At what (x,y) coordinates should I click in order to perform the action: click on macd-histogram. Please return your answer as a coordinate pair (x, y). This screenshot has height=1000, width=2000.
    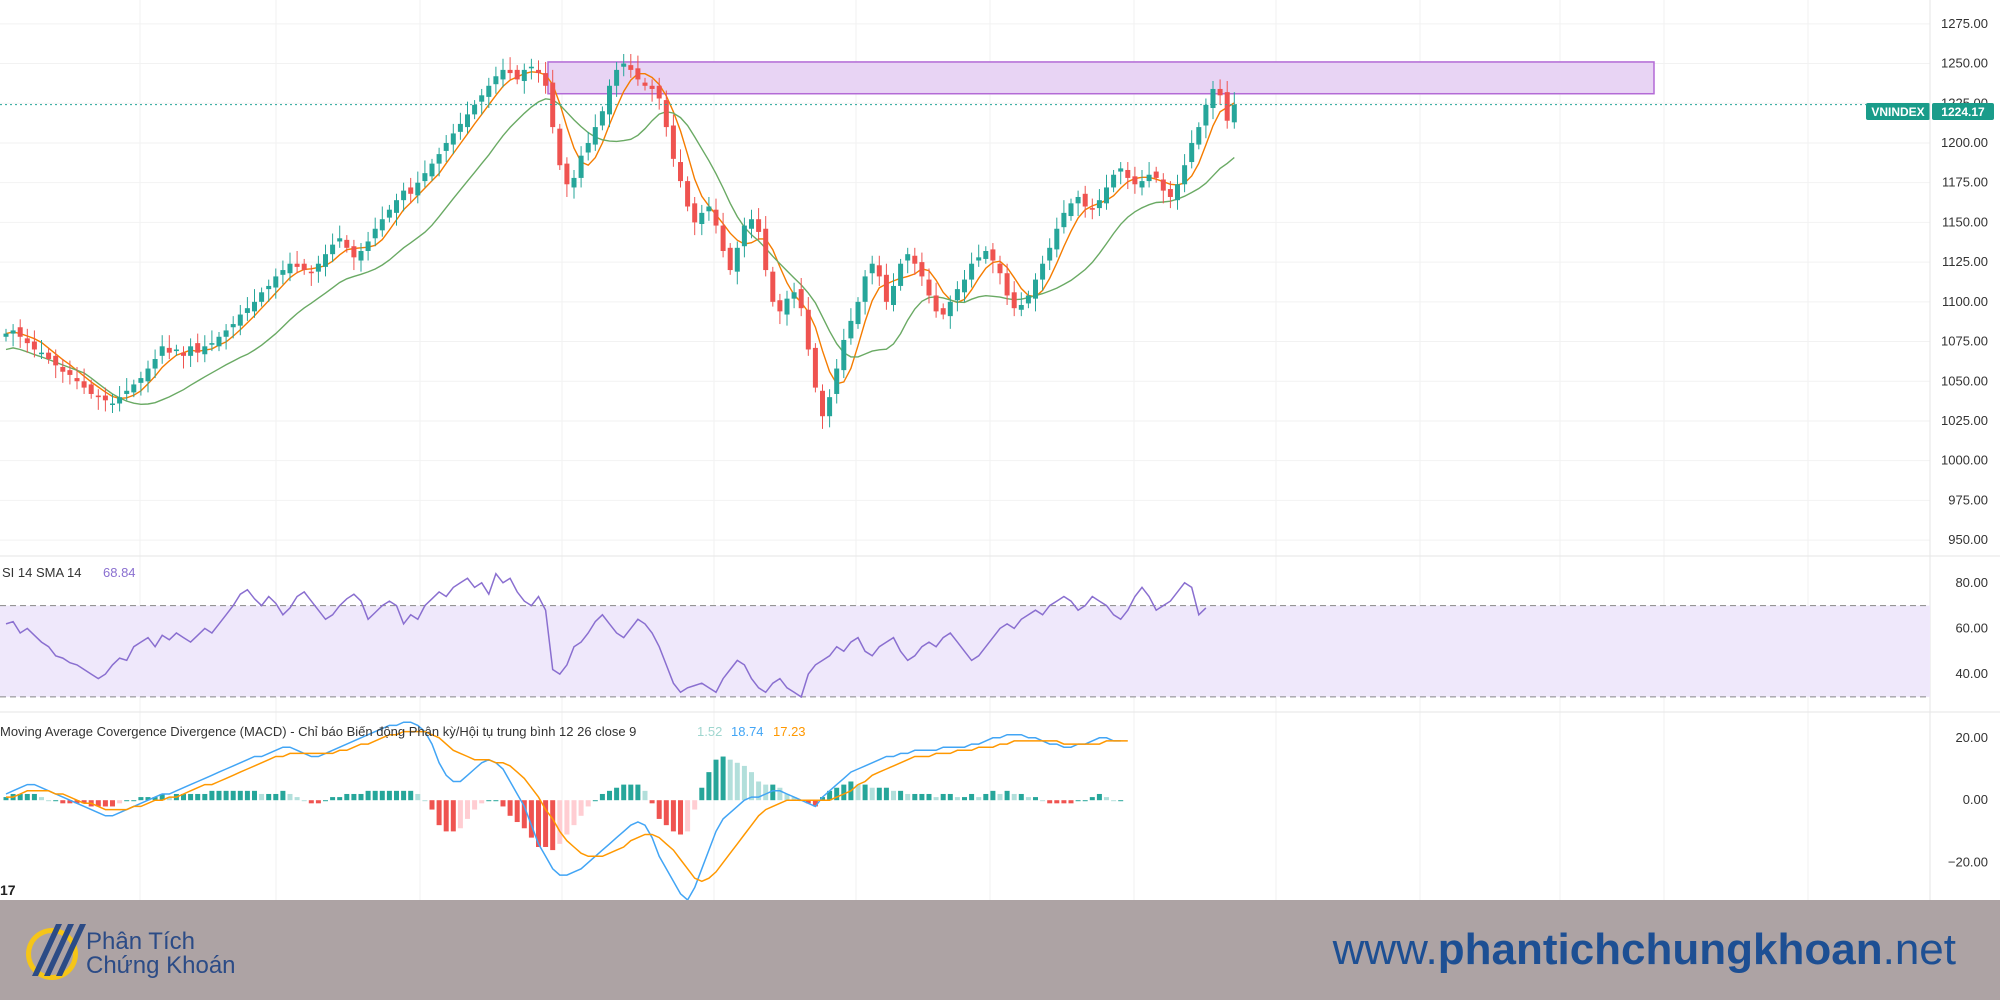
    Looking at the image, I should click on (563, 803).